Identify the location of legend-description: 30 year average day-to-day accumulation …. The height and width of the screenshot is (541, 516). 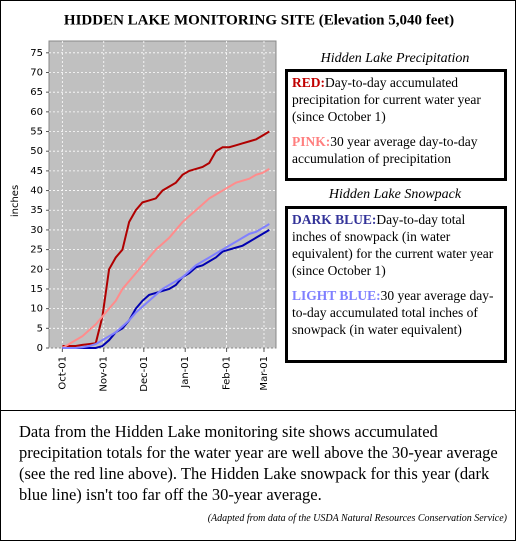
(385, 150).